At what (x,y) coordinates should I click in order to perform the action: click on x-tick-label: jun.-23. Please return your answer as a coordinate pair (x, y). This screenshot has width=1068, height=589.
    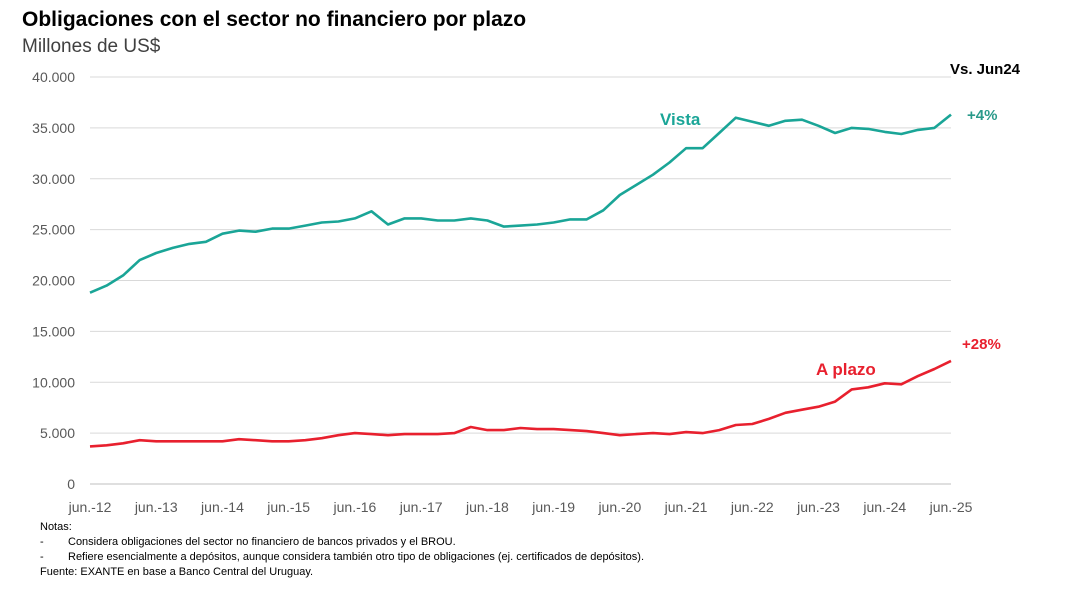
    Looking at the image, I should click on (818, 507).